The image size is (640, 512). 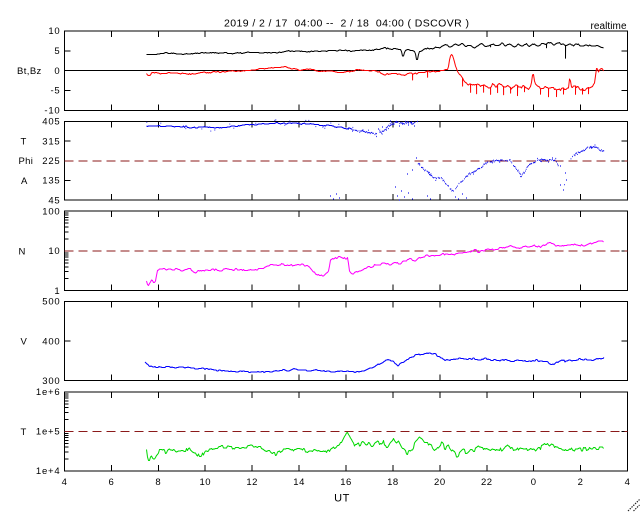 I want to click on svg-text: 22, so click(x=487, y=482).